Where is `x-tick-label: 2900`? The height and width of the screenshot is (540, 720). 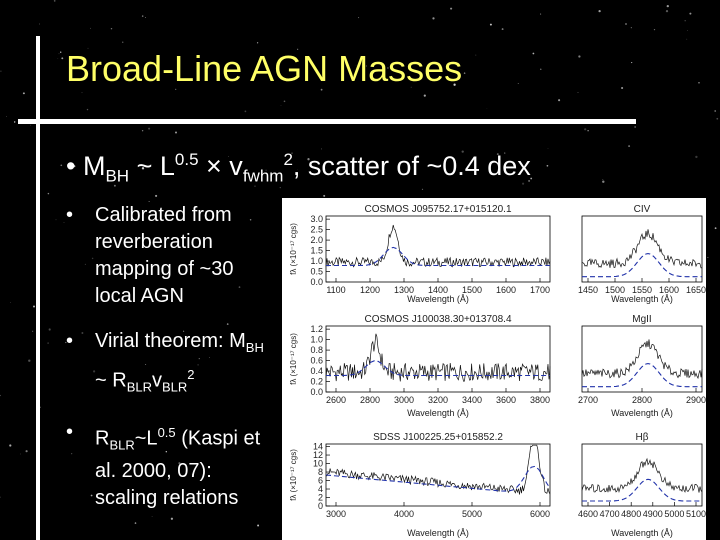 x-tick-label: 2900 is located at coordinates (696, 400).